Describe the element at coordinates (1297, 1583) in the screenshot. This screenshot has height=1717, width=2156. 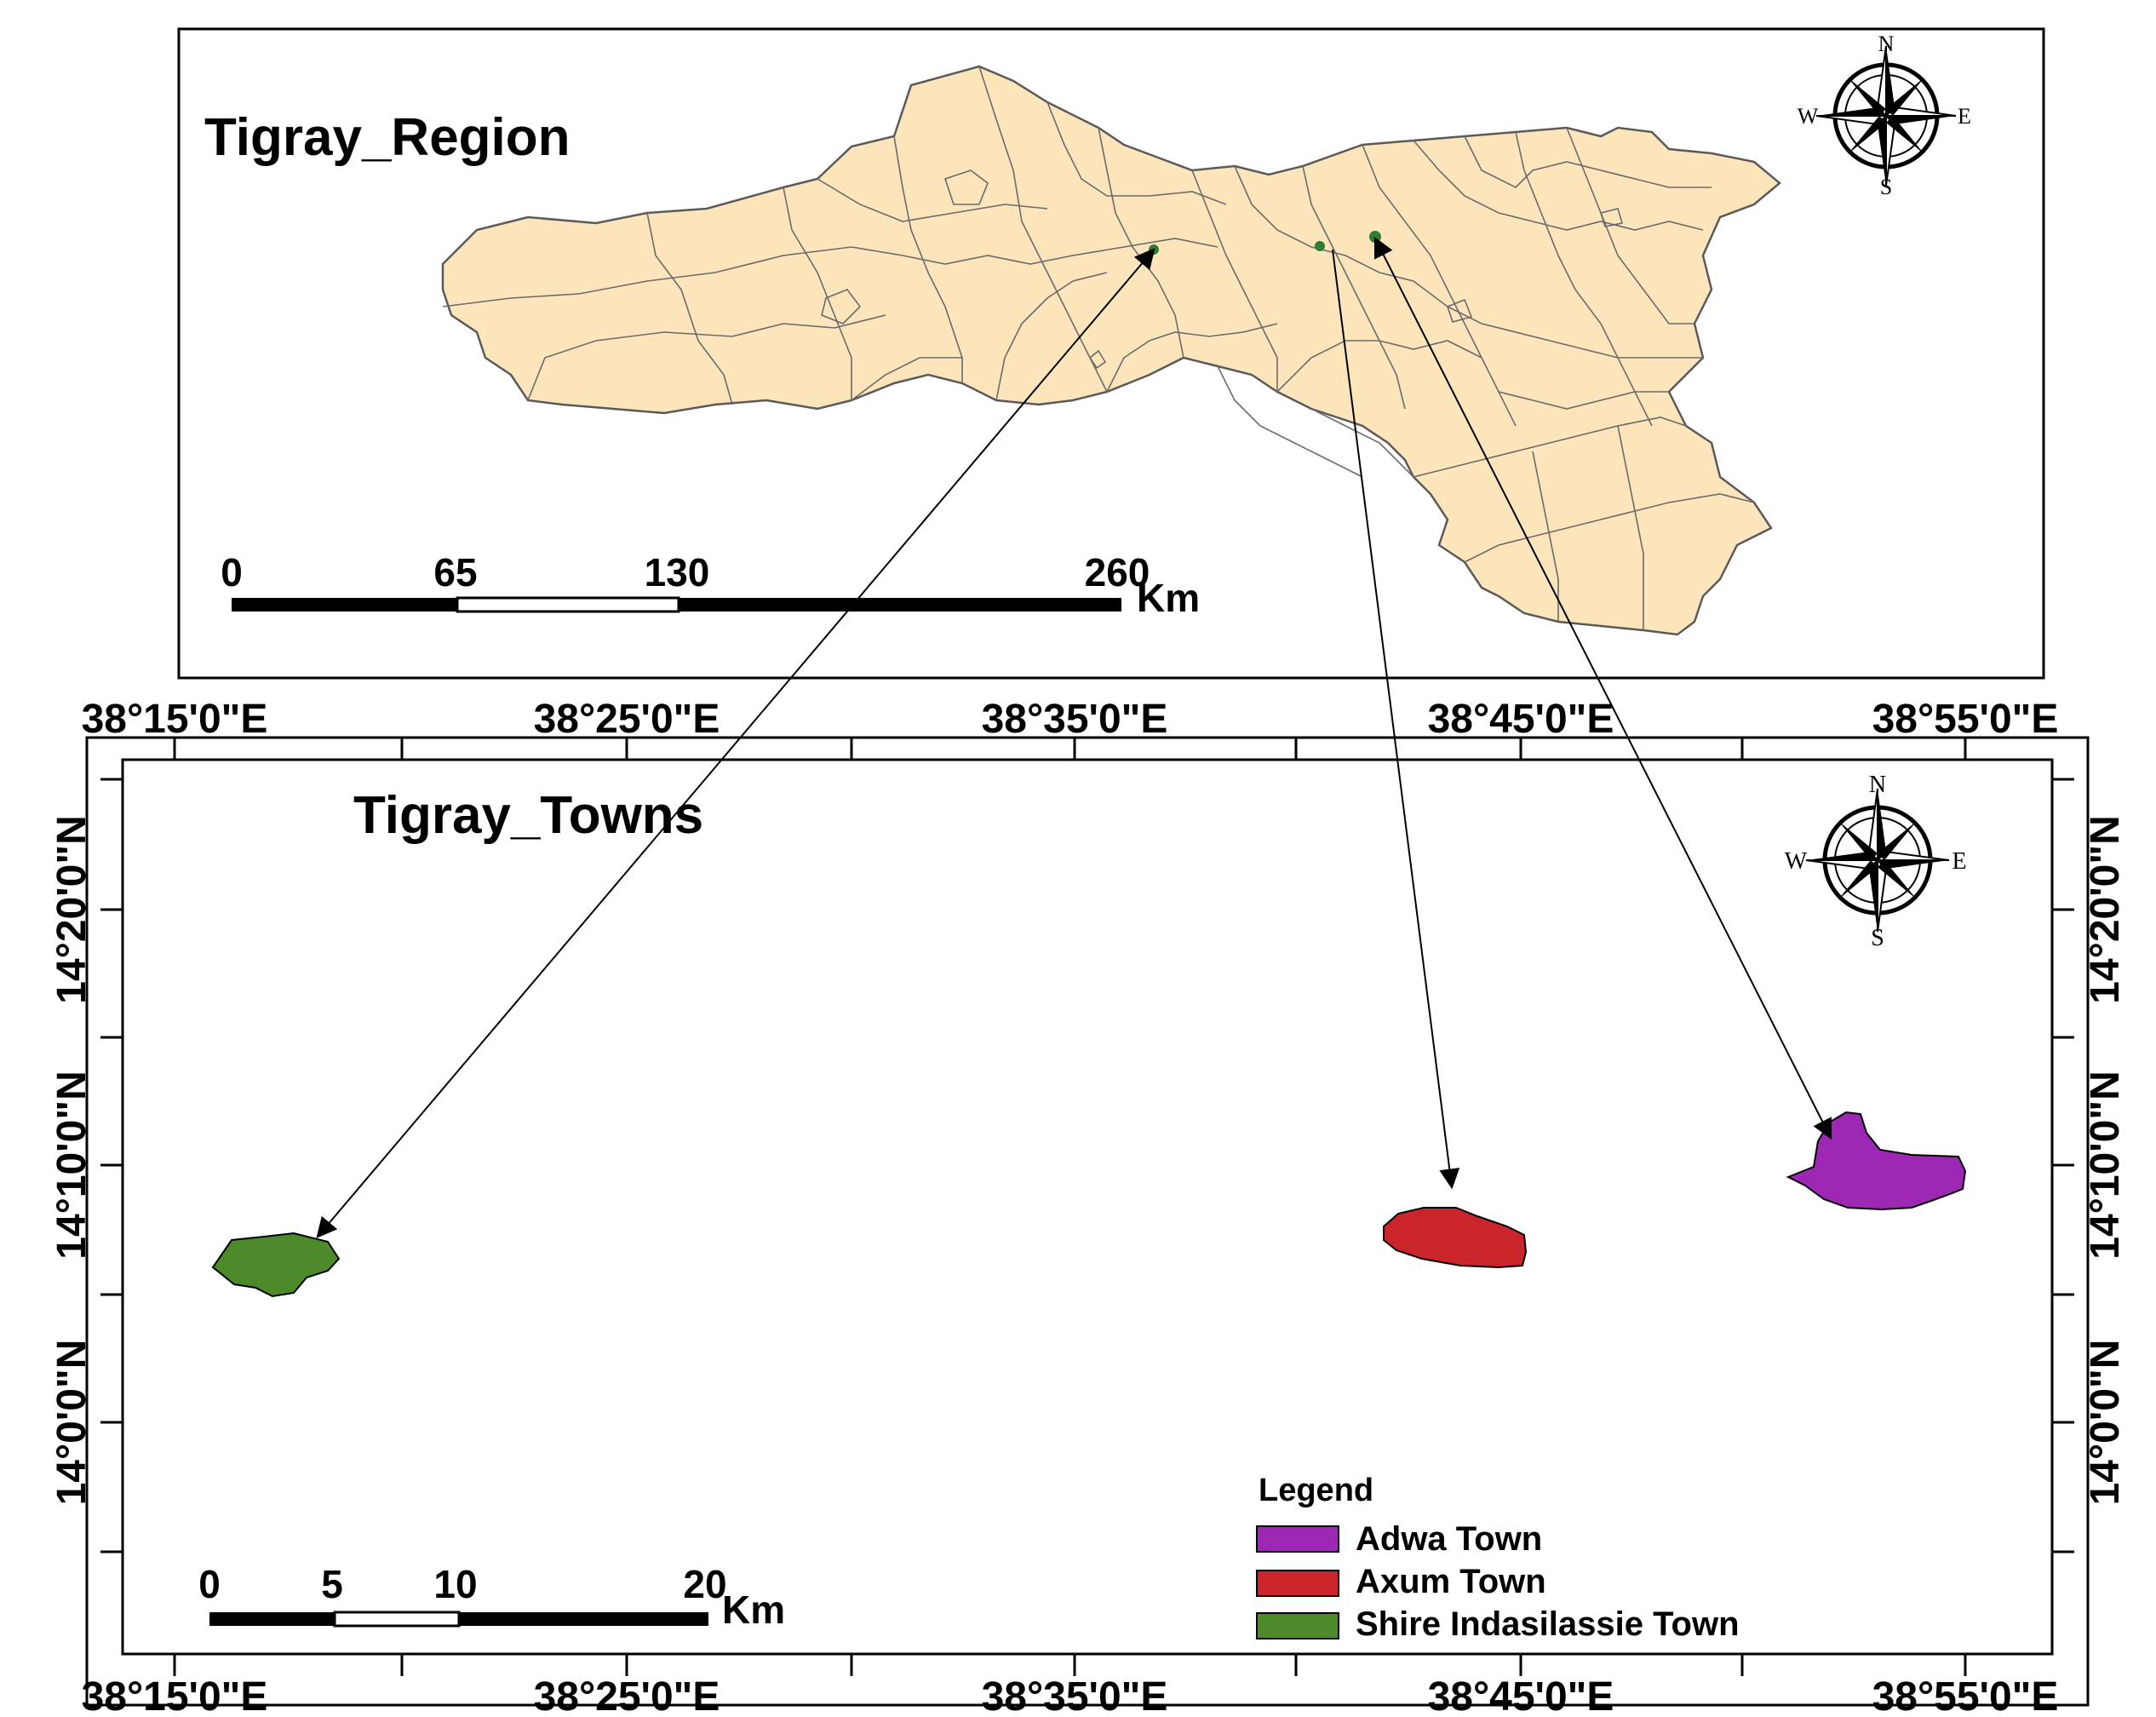
I see `legend-swatch-axum` at that location.